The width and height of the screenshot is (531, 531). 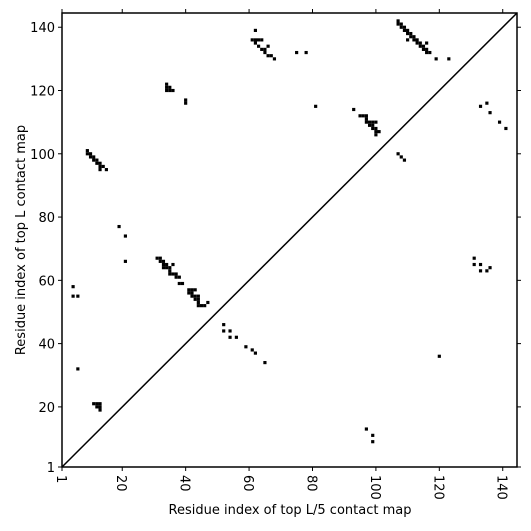 What do you see at coordinates (290, 510) in the screenshot?
I see `x-axis-label: Residue index of top L/5 contact map` at bounding box center [290, 510].